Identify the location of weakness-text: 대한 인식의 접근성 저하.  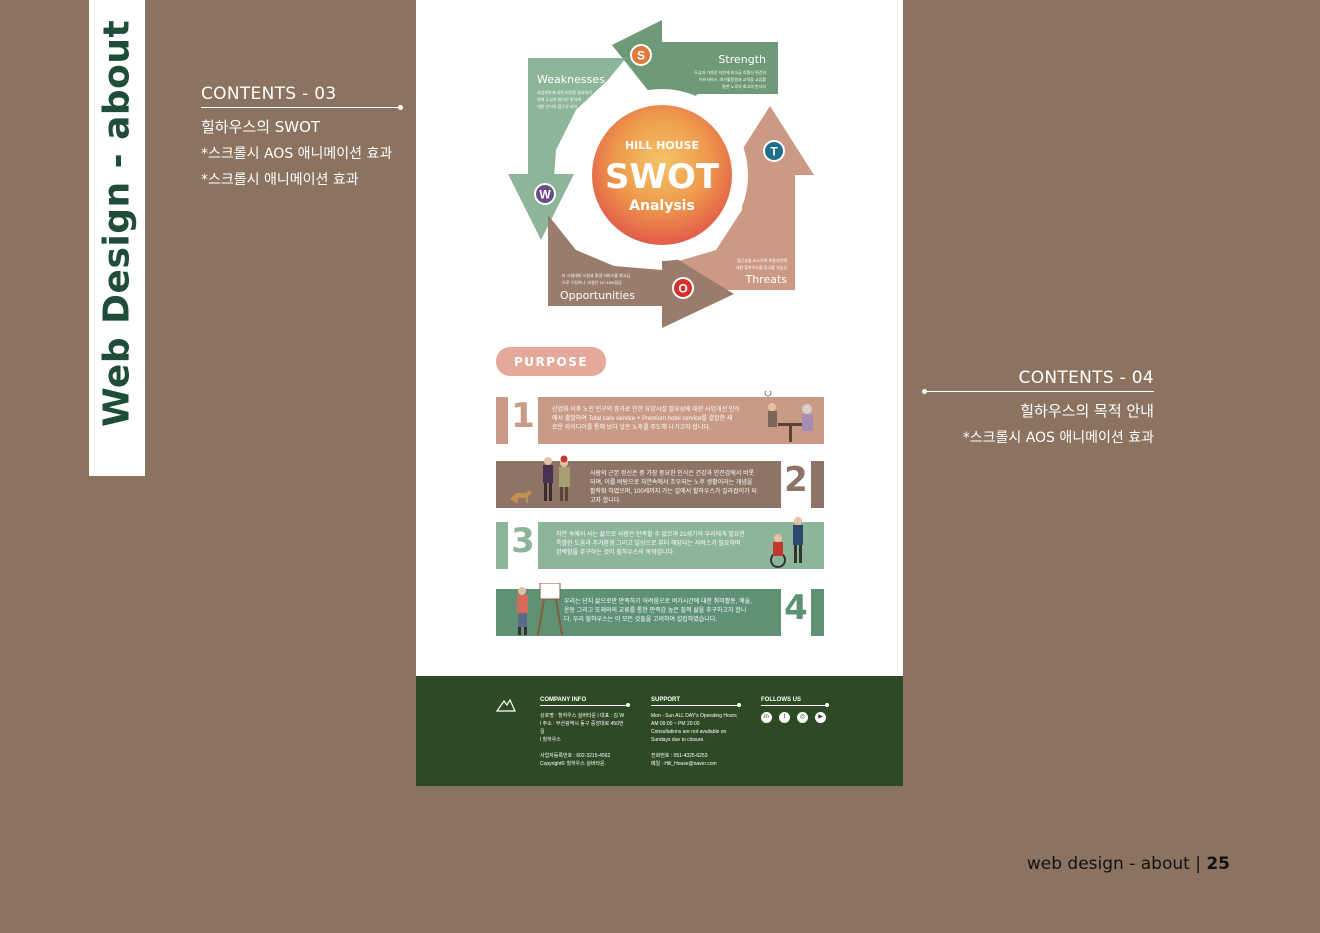
(557, 106).